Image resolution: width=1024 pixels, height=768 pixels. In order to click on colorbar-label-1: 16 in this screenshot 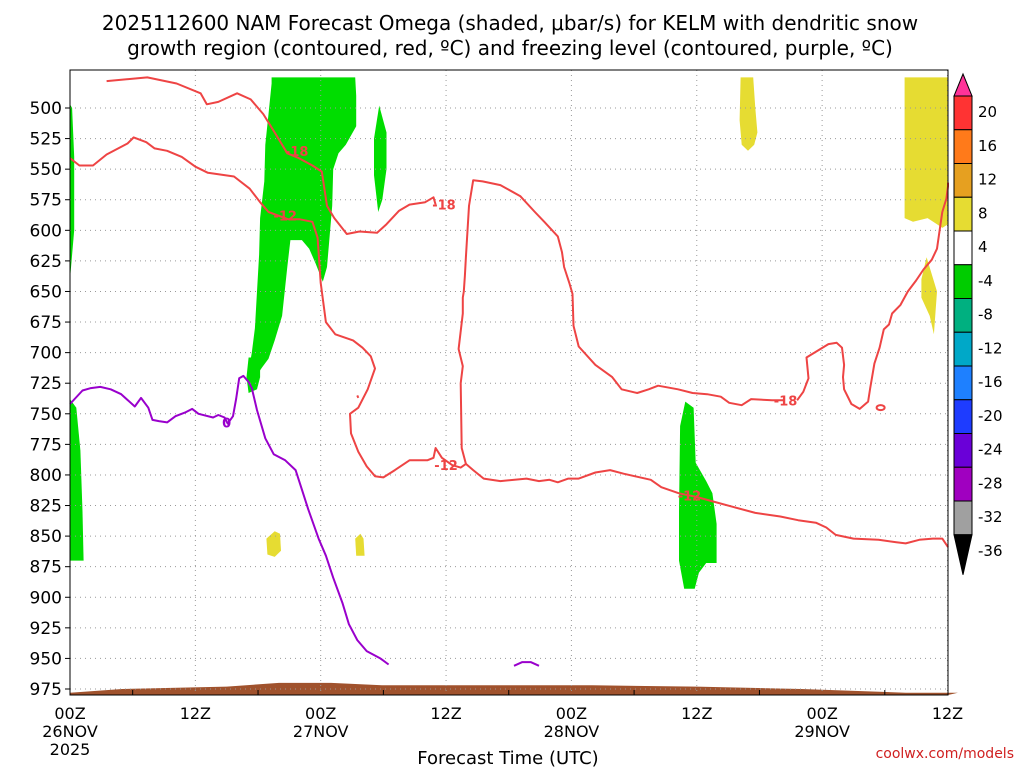, I will do `click(987, 146)`.